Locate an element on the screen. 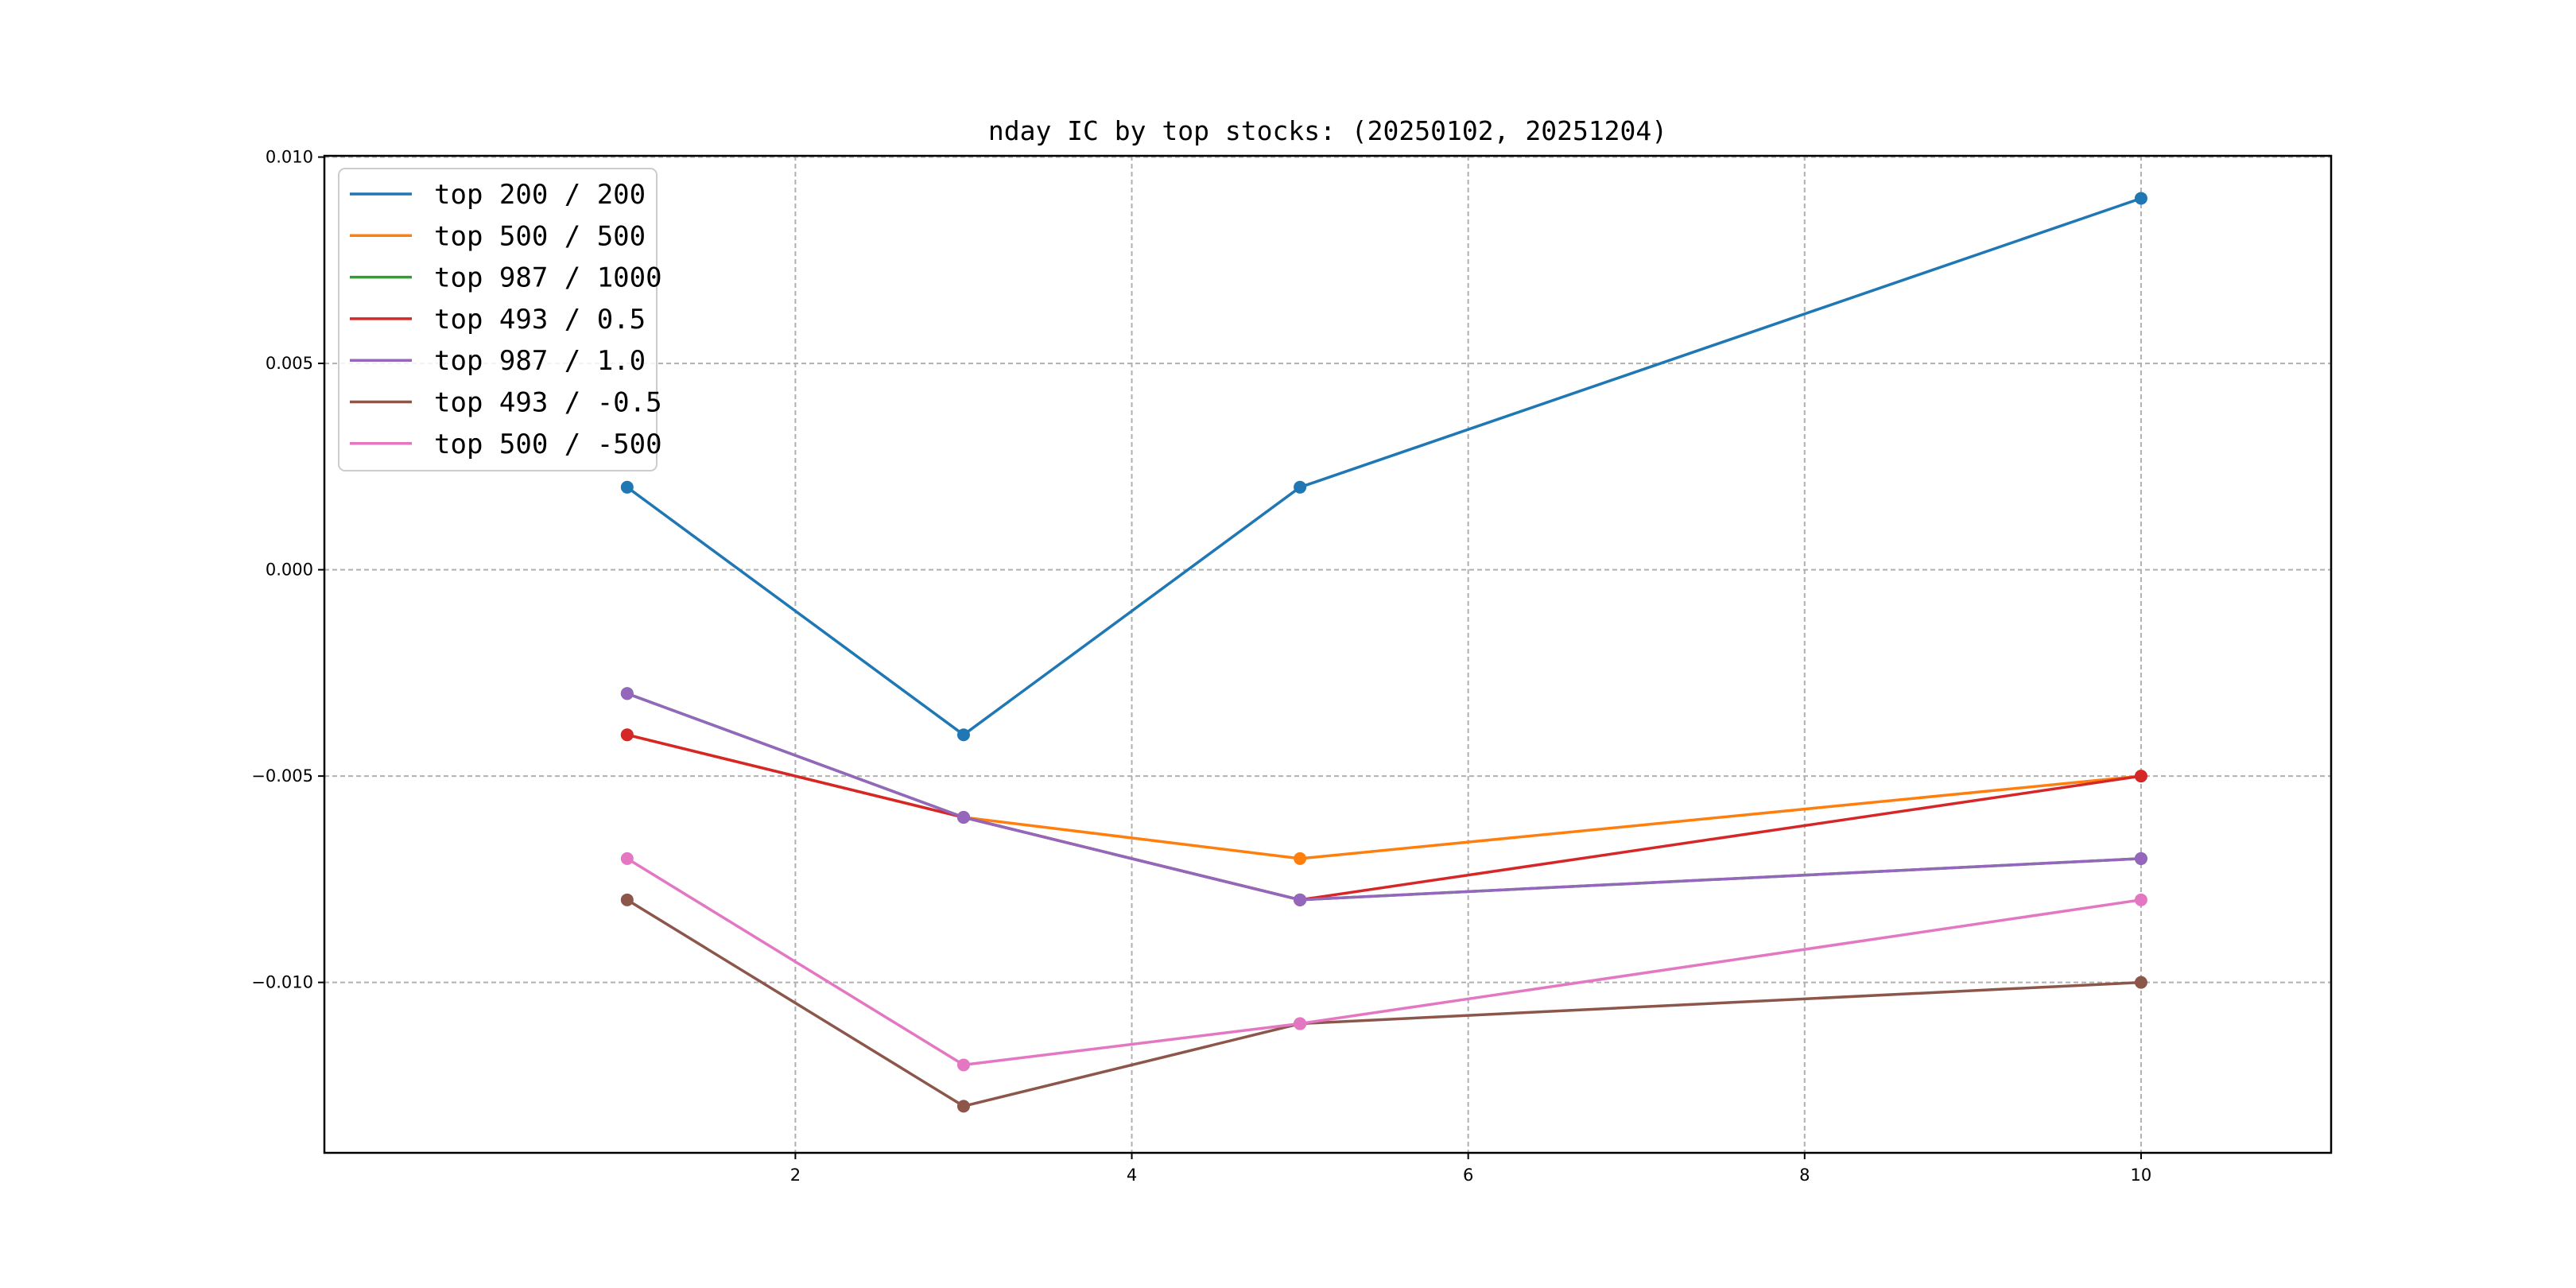  legend-item: top 987 / 1000 is located at coordinates (506, 278).